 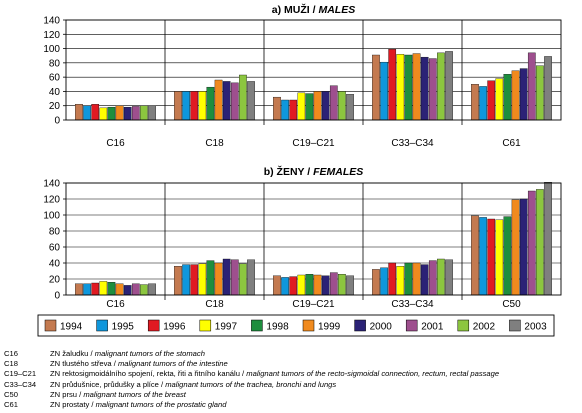 What do you see at coordinates (411, 325) in the screenshot?
I see `legend-swatch-2001` at bounding box center [411, 325].